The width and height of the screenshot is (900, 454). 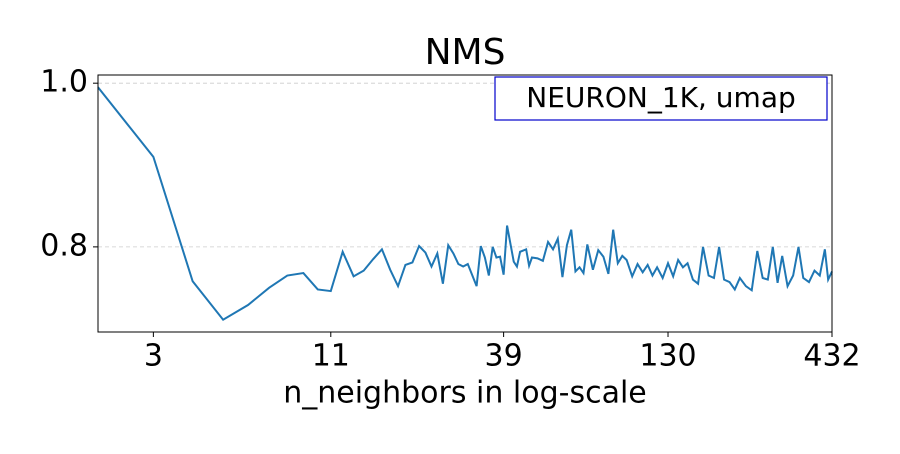 What do you see at coordinates (153, 356) in the screenshot?
I see `x-tick-label: 3` at bounding box center [153, 356].